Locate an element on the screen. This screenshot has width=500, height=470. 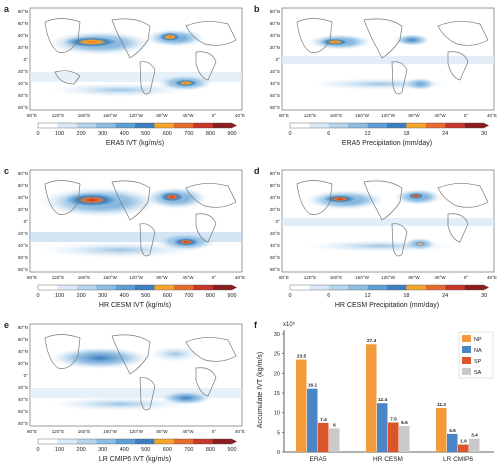
lat-label: 60°S is located at coordinates (23, 257).